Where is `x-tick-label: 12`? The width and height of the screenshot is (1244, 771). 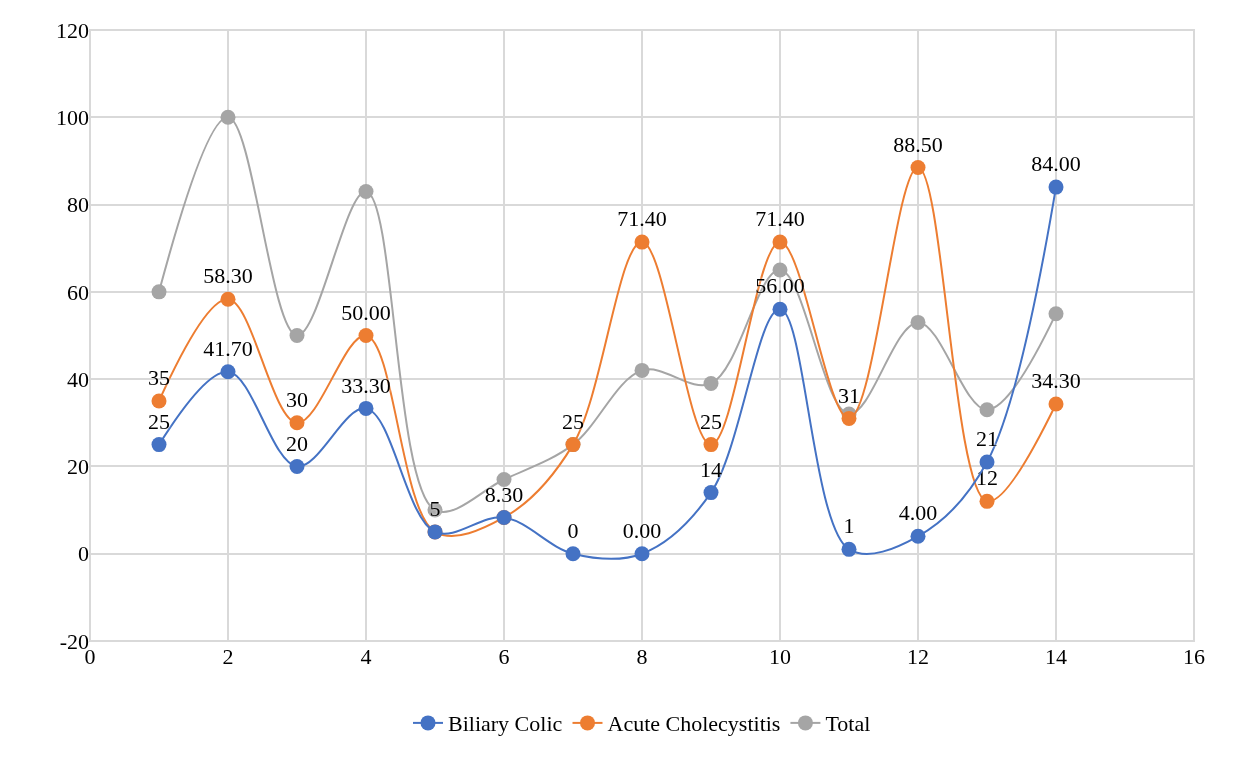
x-tick-label: 12 is located at coordinates (918, 656).